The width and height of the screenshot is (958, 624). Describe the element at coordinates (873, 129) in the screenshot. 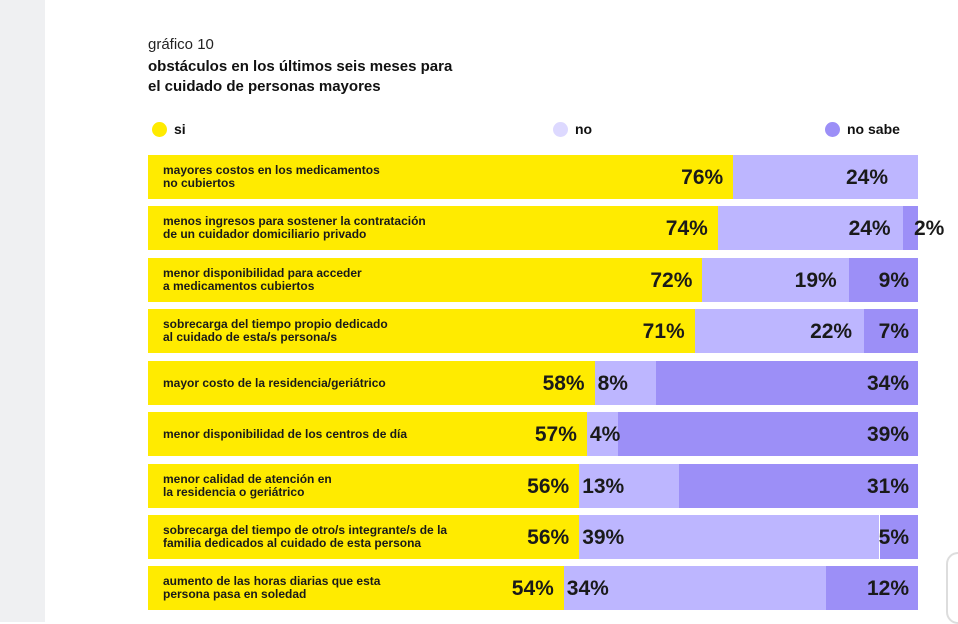

I see `legend-no-sabe-label: no sabe` at that location.